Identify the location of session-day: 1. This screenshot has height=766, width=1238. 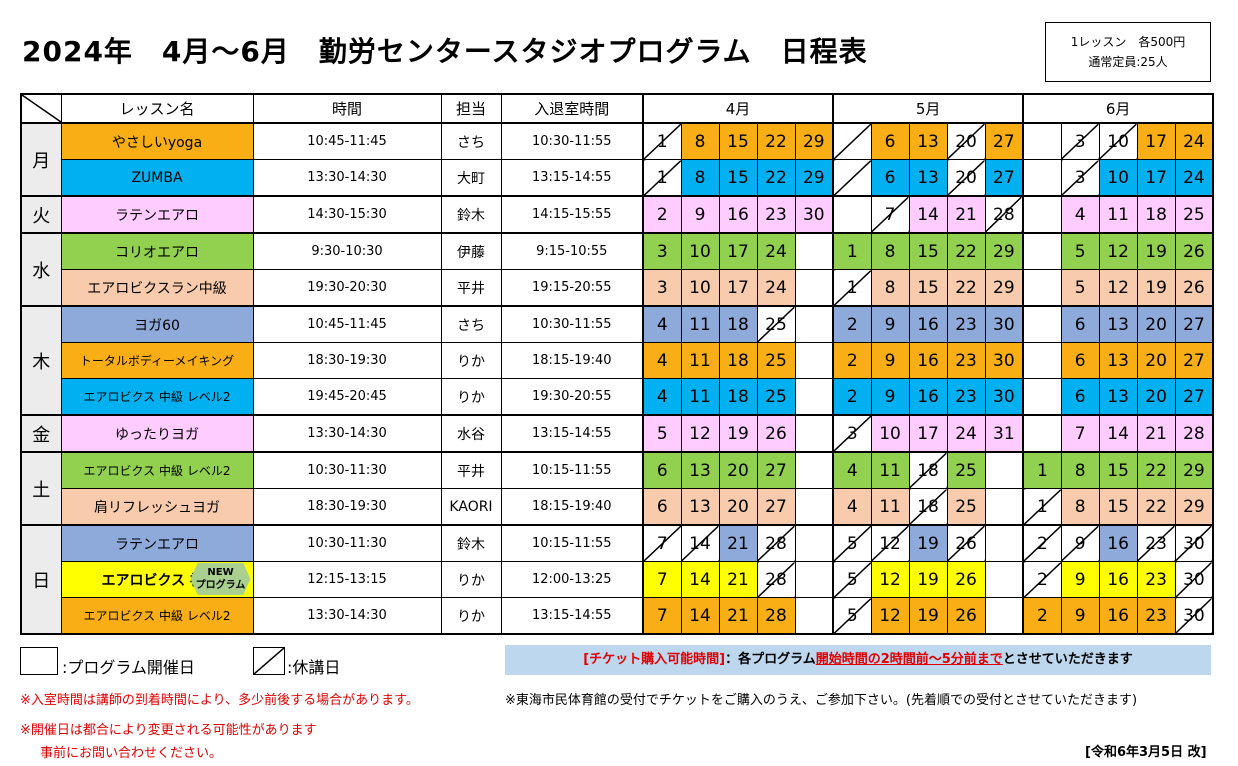
(1042, 470).